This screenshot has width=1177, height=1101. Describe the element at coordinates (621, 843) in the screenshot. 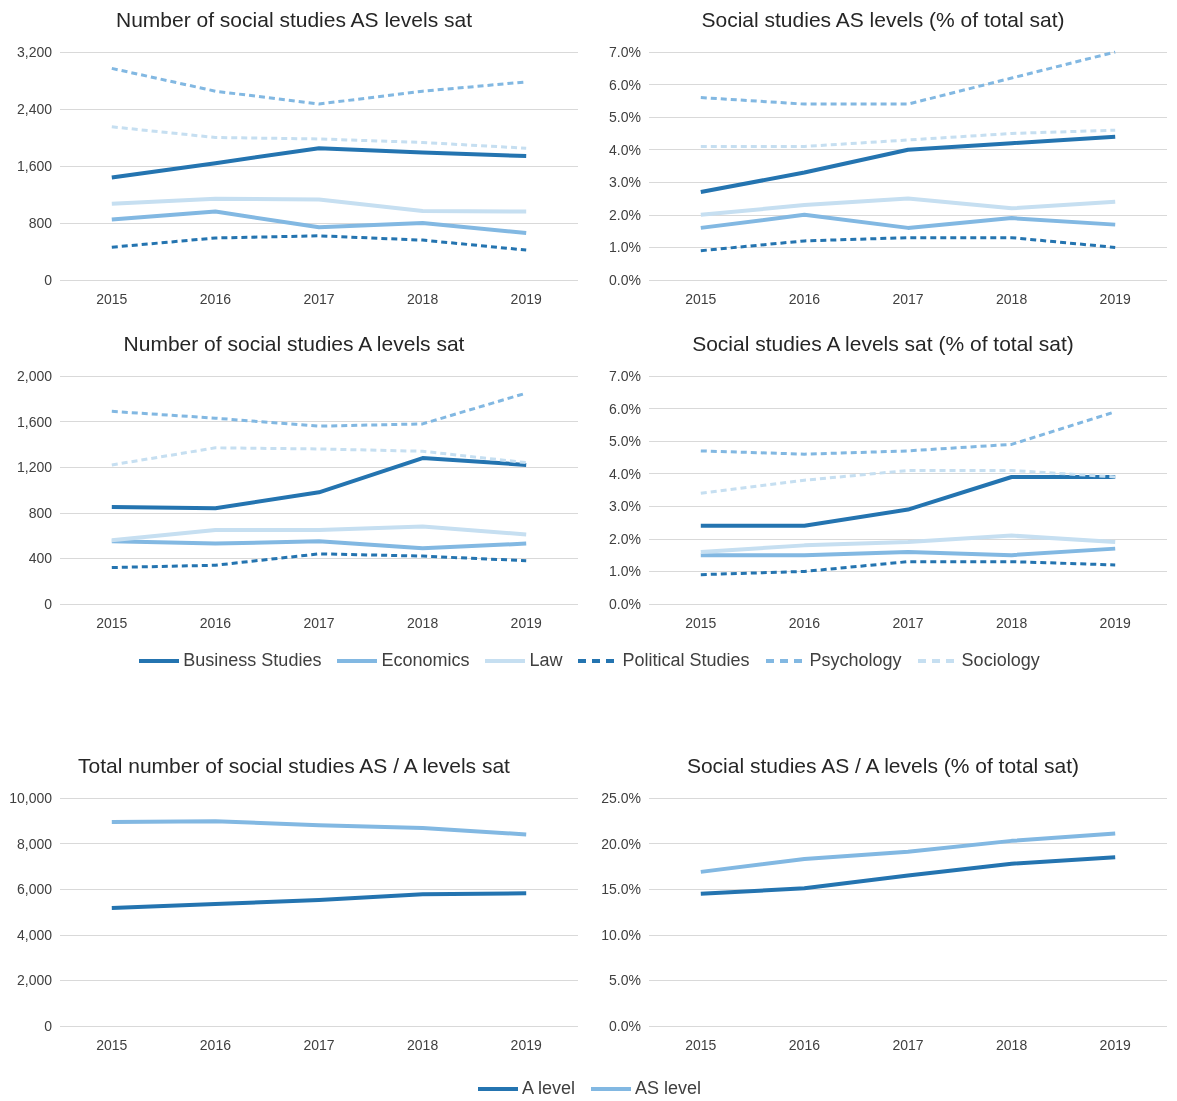

I see `y-tick-label: 20.0%` at that location.